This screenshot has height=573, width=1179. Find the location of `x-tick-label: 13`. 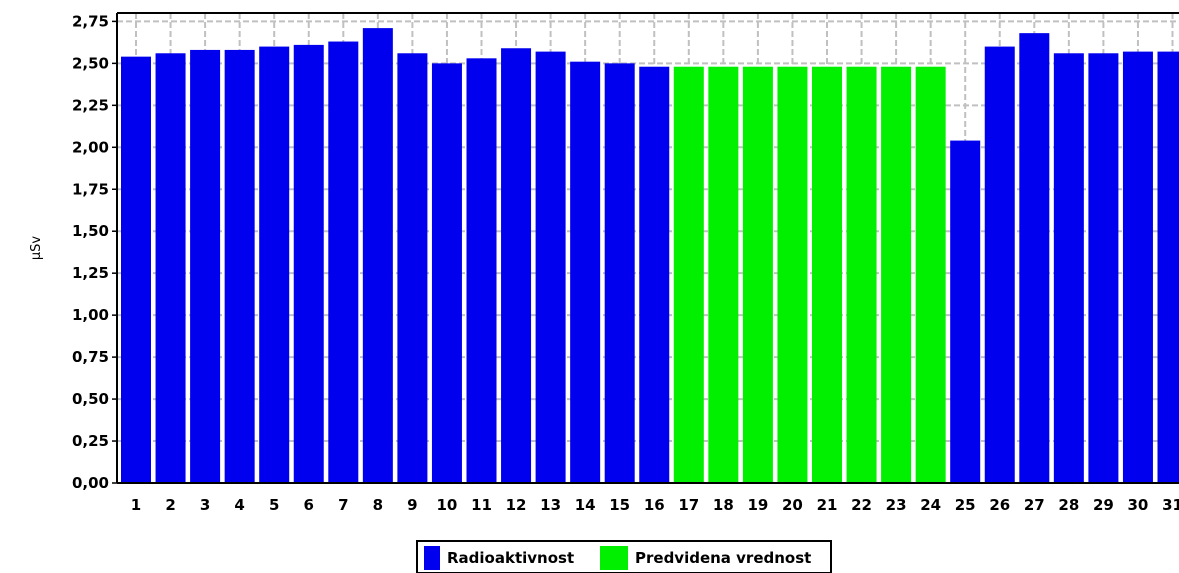

x-tick-label: 13 is located at coordinates (550, 505).